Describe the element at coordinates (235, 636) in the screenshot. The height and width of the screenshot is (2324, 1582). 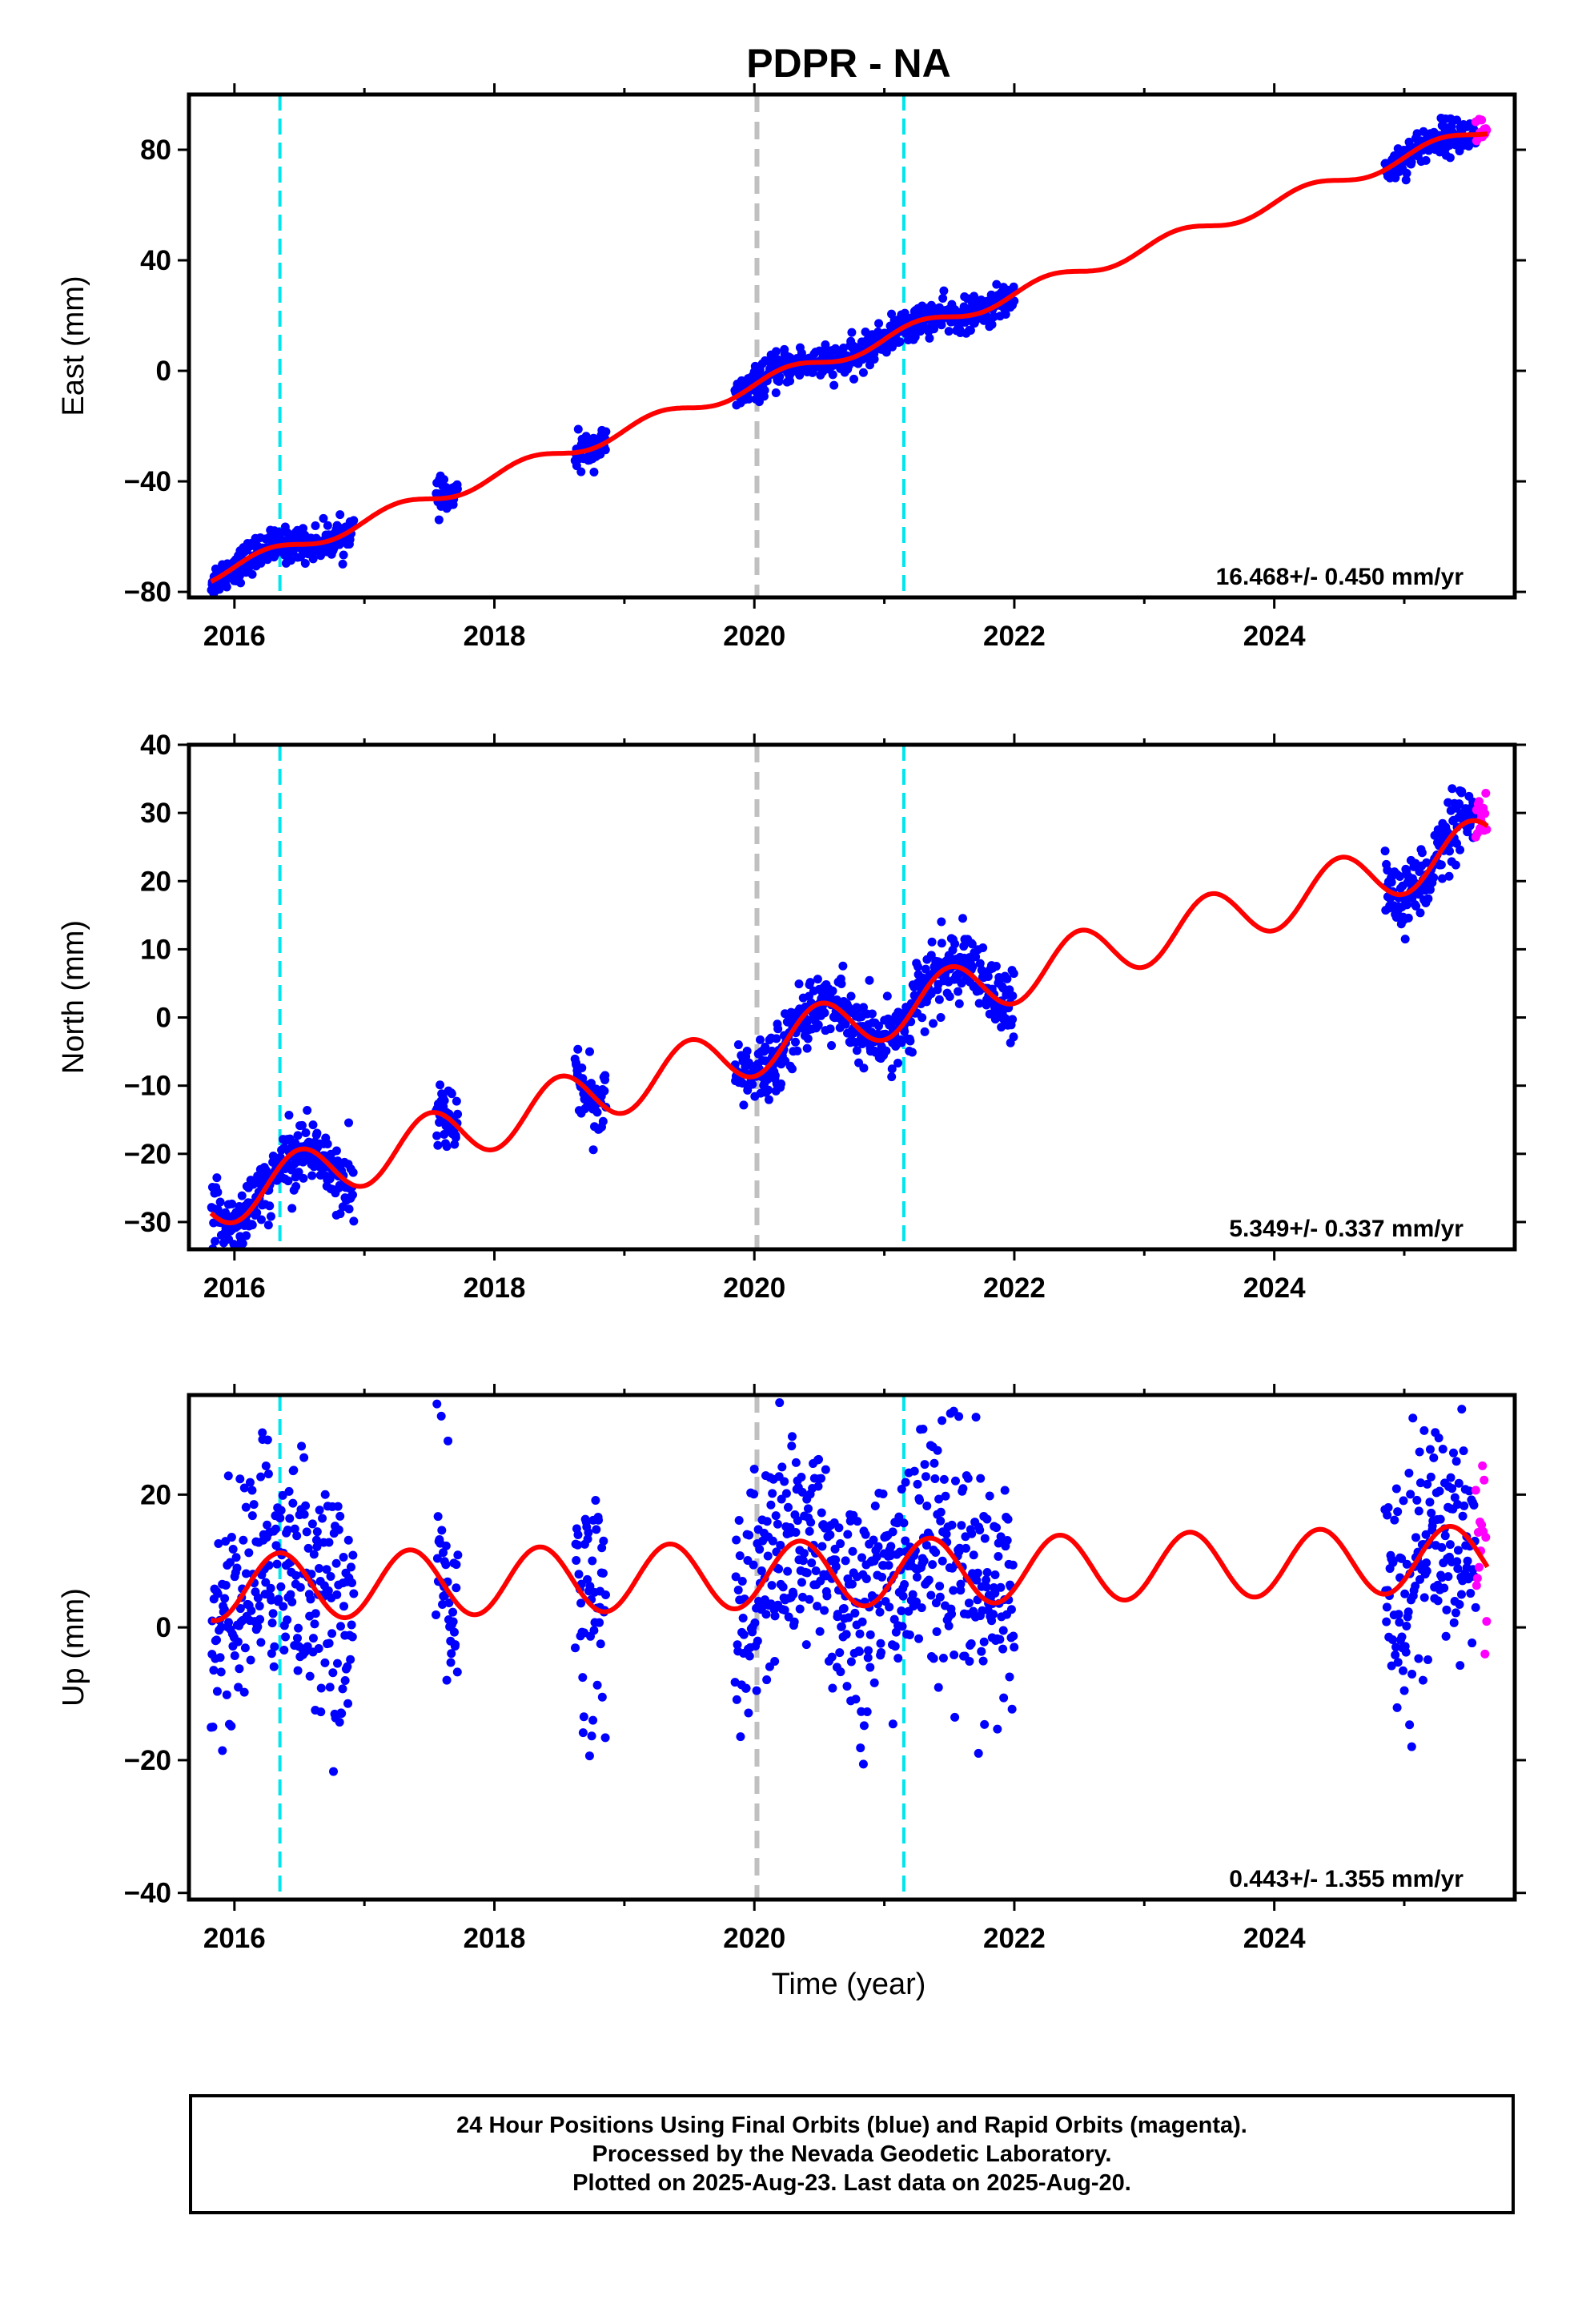
I see `x-tick-label: 2016` at that location.